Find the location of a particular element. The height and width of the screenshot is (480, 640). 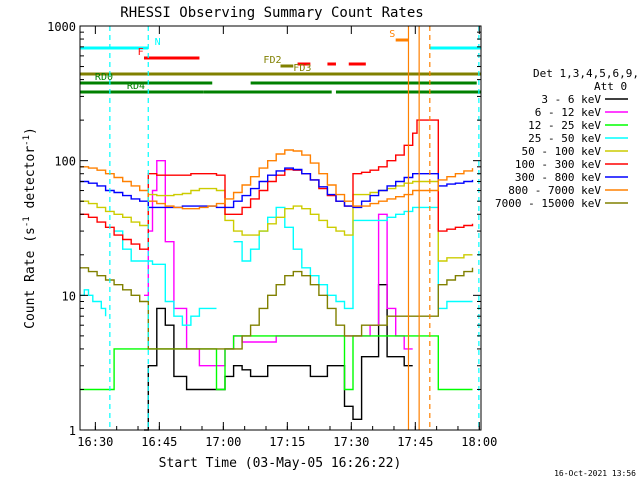

y-tick-label-1: 10 is located at coordinates (69, 296).